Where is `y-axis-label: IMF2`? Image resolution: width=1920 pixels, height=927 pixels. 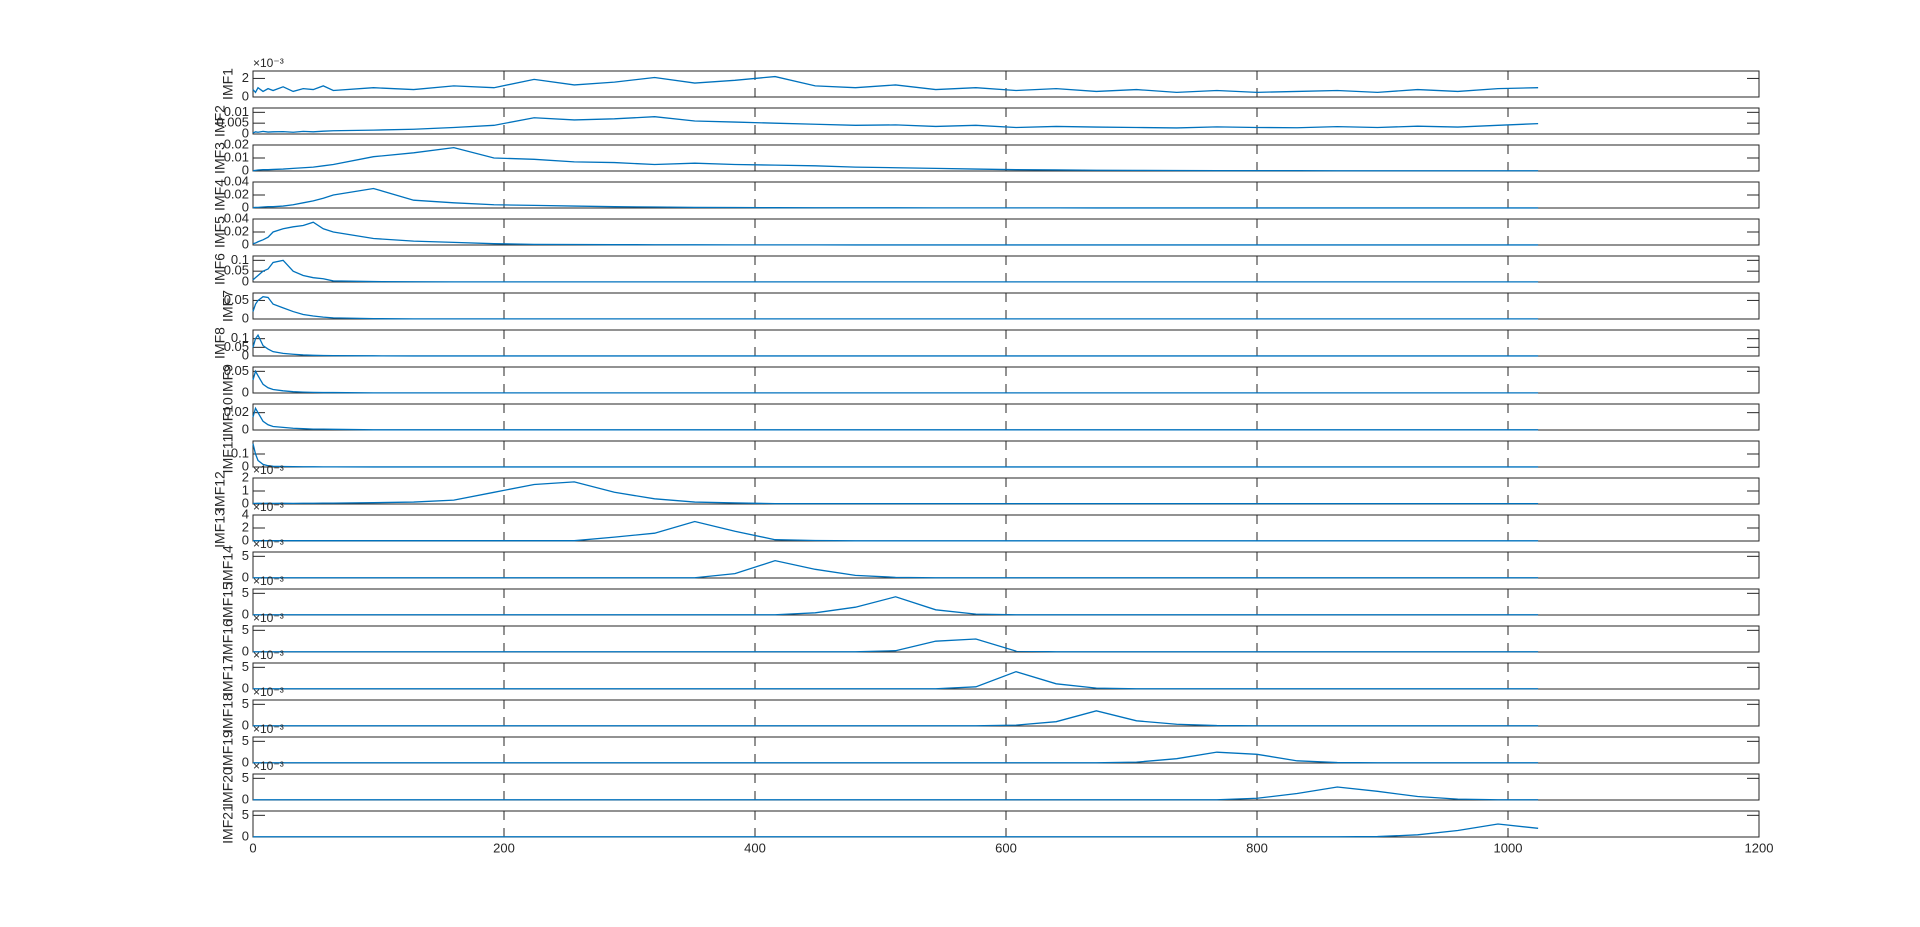 y-axis-label: IMF2 is located at coordinates (220, 121).